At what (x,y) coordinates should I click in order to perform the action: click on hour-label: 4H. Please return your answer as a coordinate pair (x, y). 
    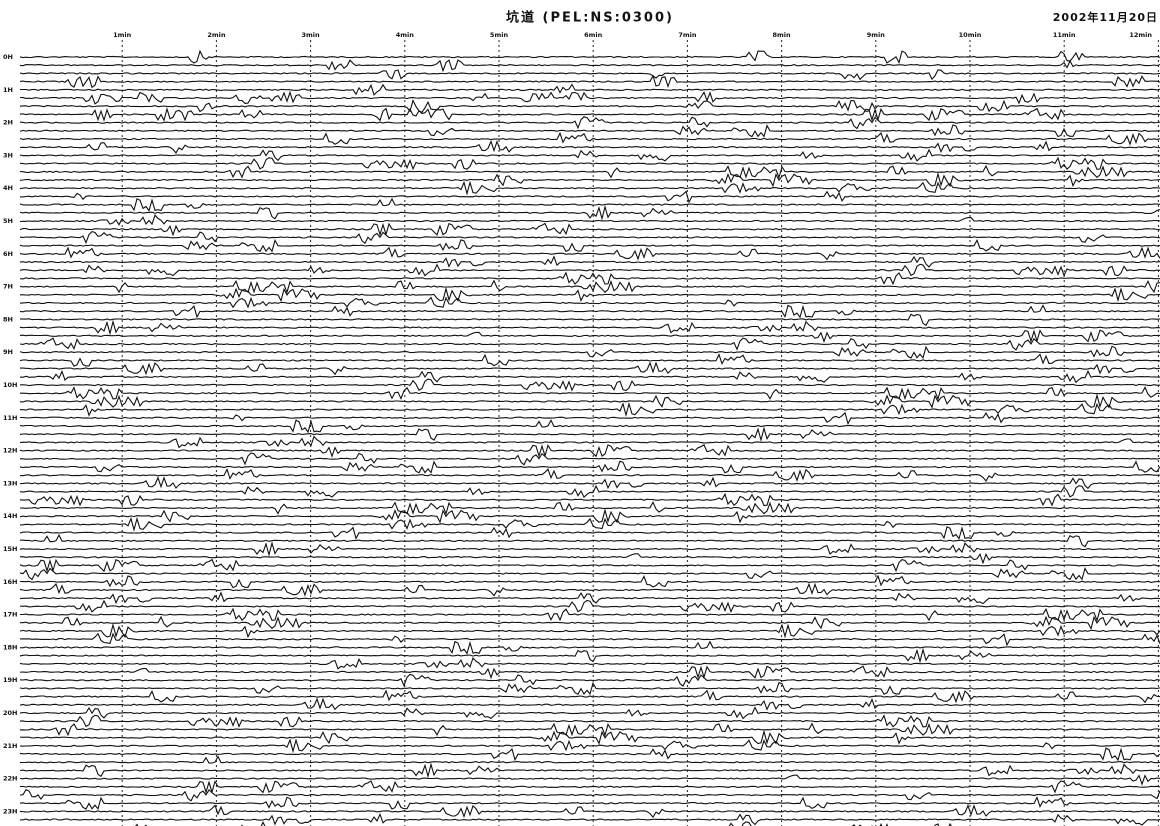
    Looking at the image, I should click on (8, 188).